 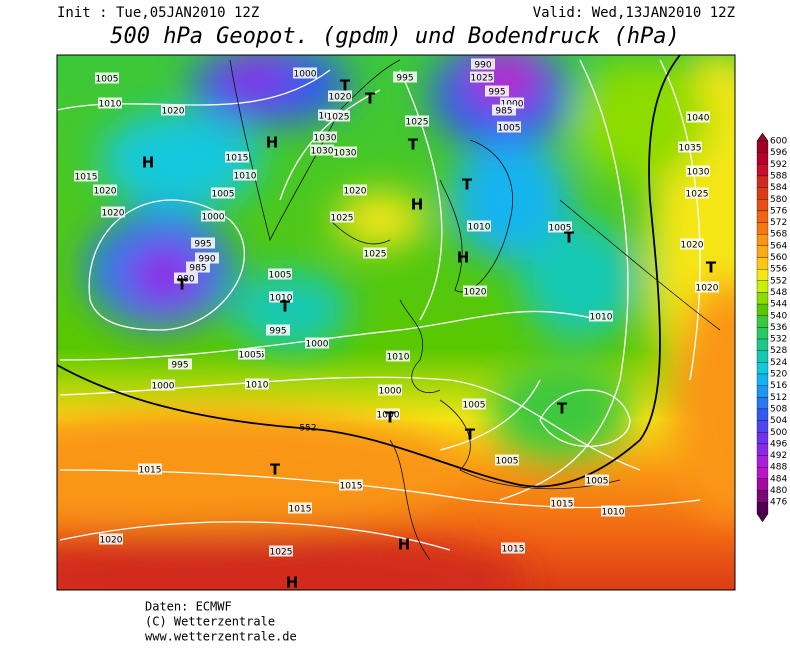 I want to click on colorbar-level: 540, so click(x=778, y=316).